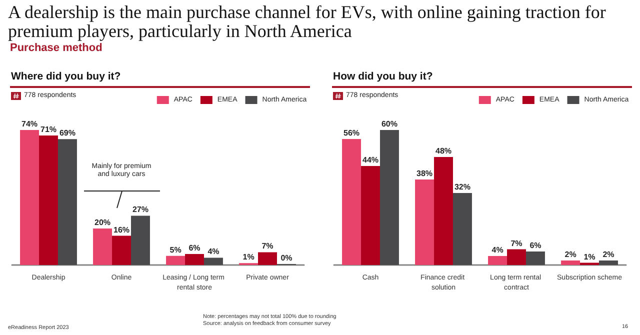  I want to click on data-label: 44%, so click(370, 160).